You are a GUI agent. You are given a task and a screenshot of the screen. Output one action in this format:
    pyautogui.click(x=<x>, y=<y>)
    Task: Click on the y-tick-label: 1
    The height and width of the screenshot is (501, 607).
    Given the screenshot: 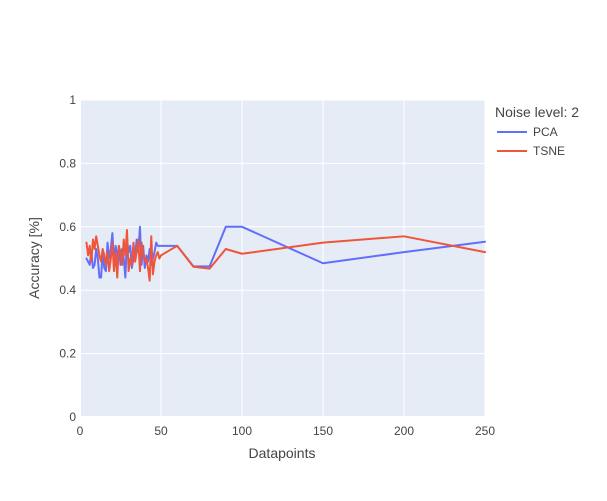 What is the action you would take?
    pyautogui.click(x=72, y=100)
    